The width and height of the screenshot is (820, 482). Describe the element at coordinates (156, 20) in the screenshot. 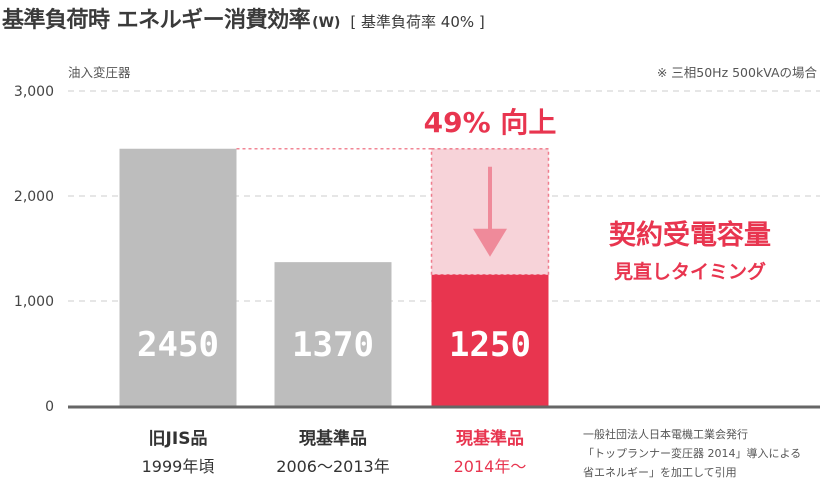

I see `chart-title-main: 基準負荷時 エネルギー消費効率` at that location.